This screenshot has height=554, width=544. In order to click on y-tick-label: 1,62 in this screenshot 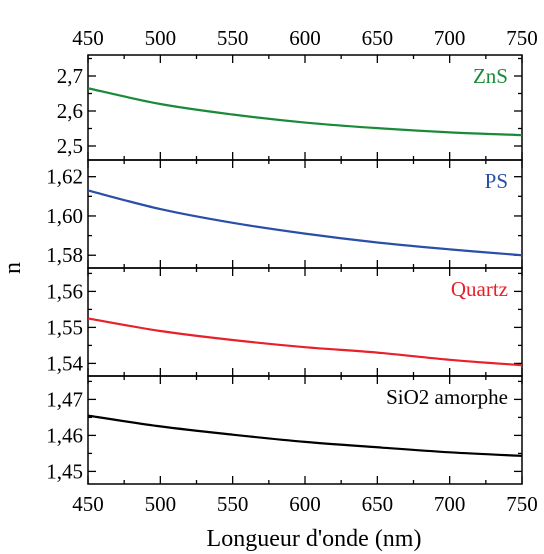, I will do `click(64, 177)`.